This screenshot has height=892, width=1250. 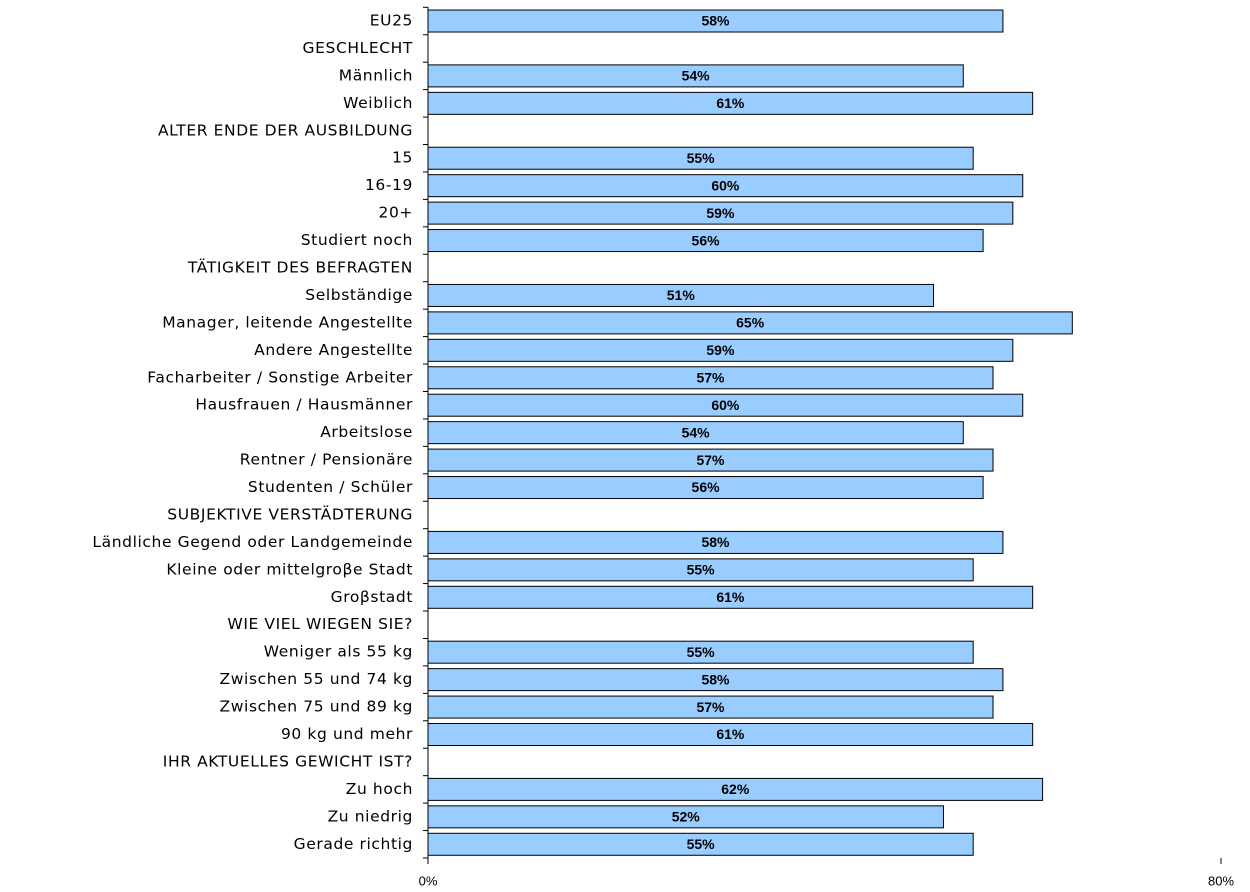 I want to click on y-tick-label: Zwischen 55 und 74 kg, so click(x=316, y=679).